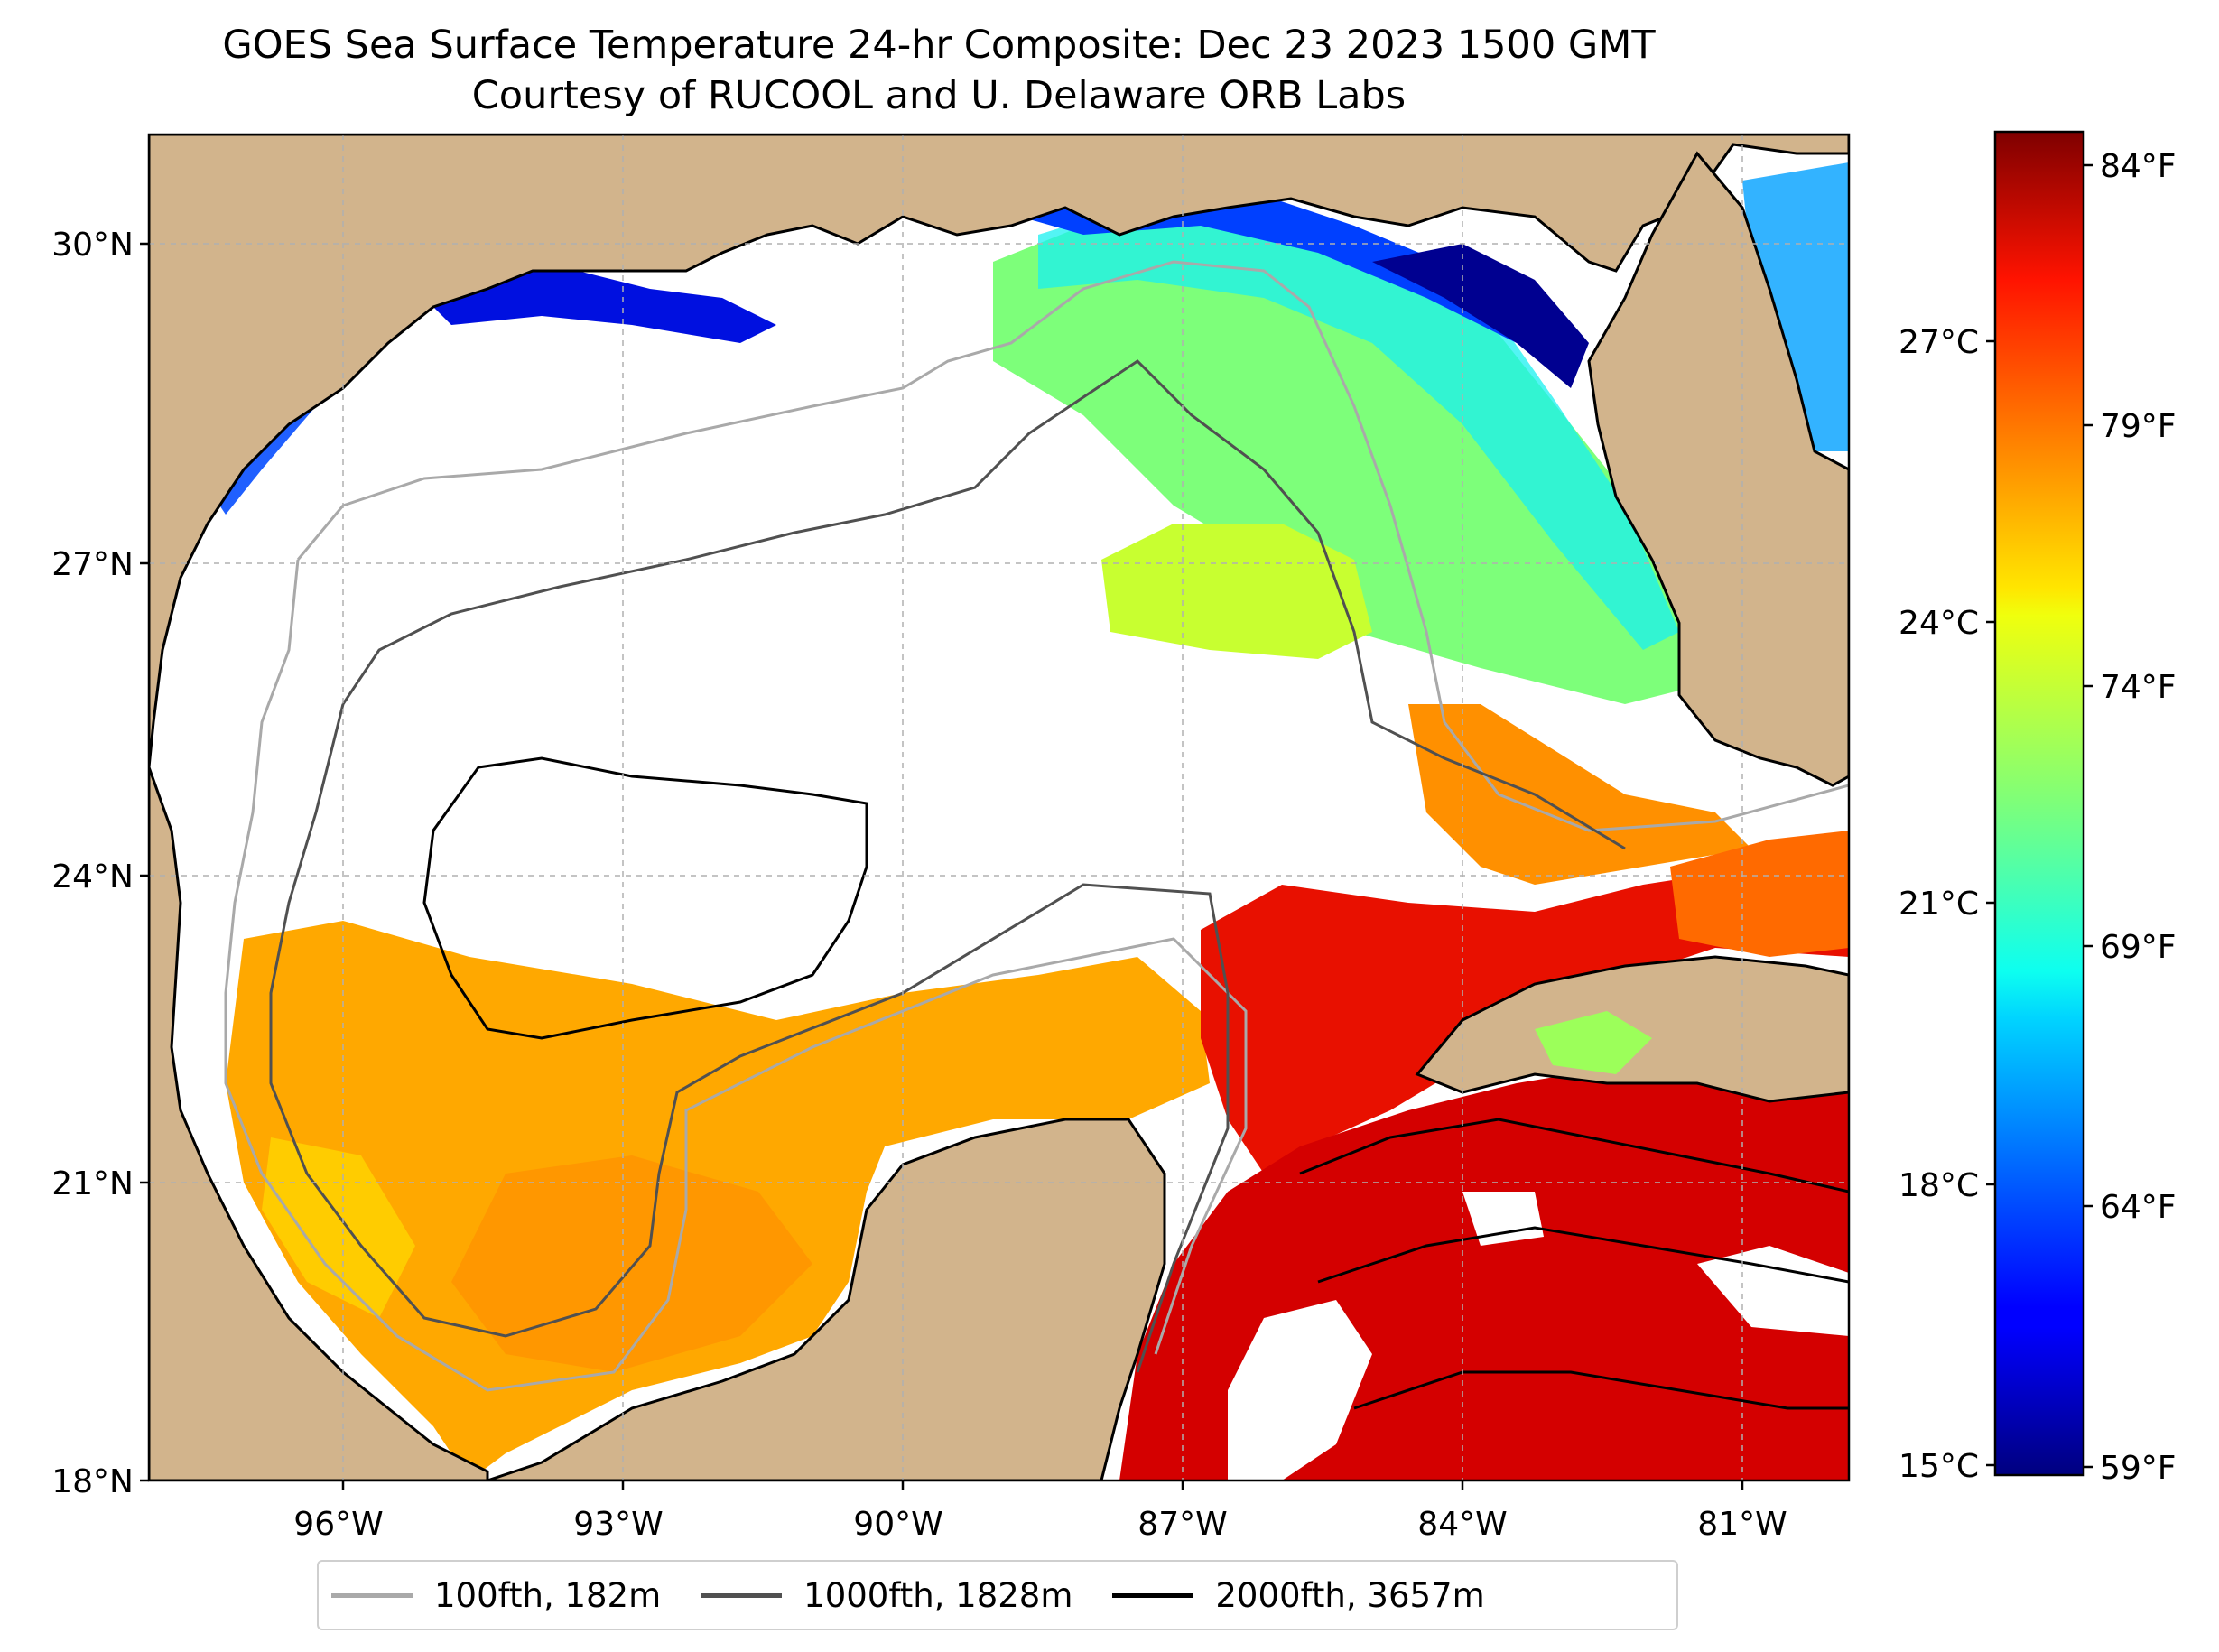 This screenshot has height=1652, width=2219. What do you see at coordinates (1939, 623) in the screenshot?
I see `c-tick-24: 24°C` at bounding box center [1939, 623].